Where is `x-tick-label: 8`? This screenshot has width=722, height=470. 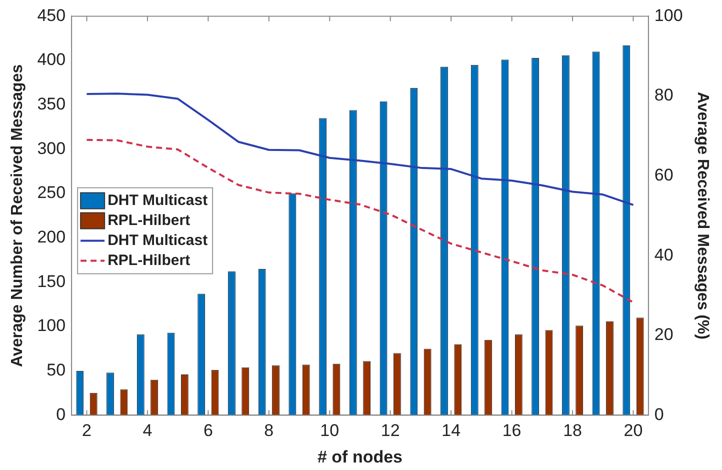 x-tick-label: 8 is located at coordinates (269, 430).